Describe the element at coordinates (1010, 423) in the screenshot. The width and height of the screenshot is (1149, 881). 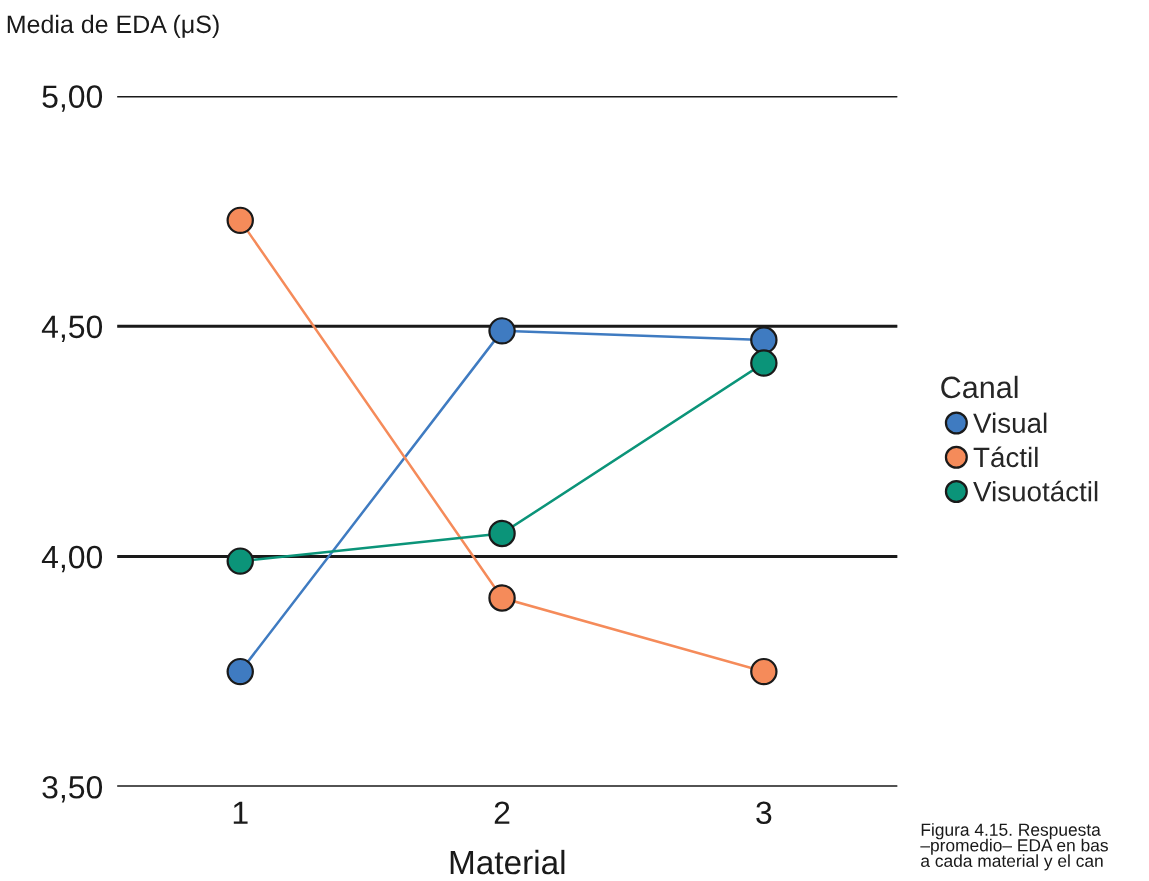
I see `legend-label: Visual` at that location.